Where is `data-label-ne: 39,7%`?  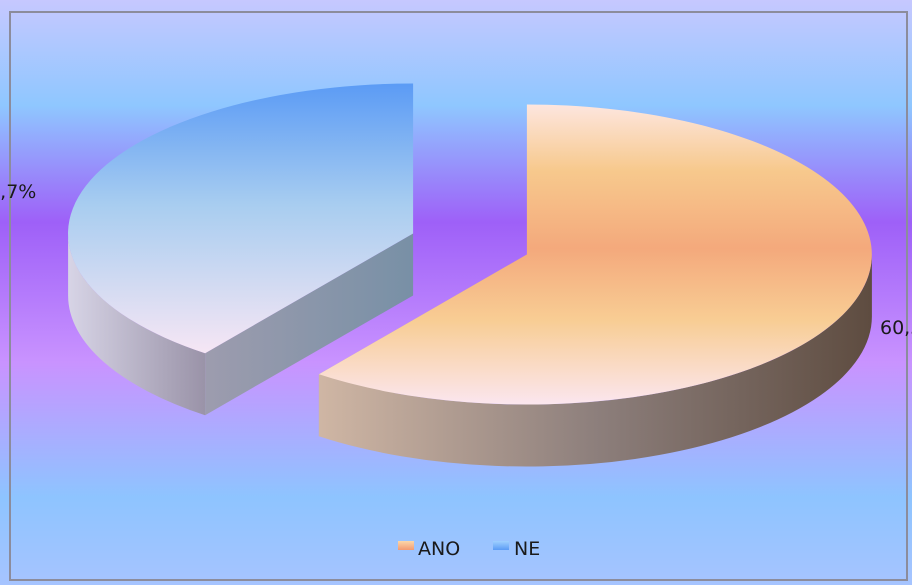 data-label-ne: 39,7% is located at coordinates (18, 192).